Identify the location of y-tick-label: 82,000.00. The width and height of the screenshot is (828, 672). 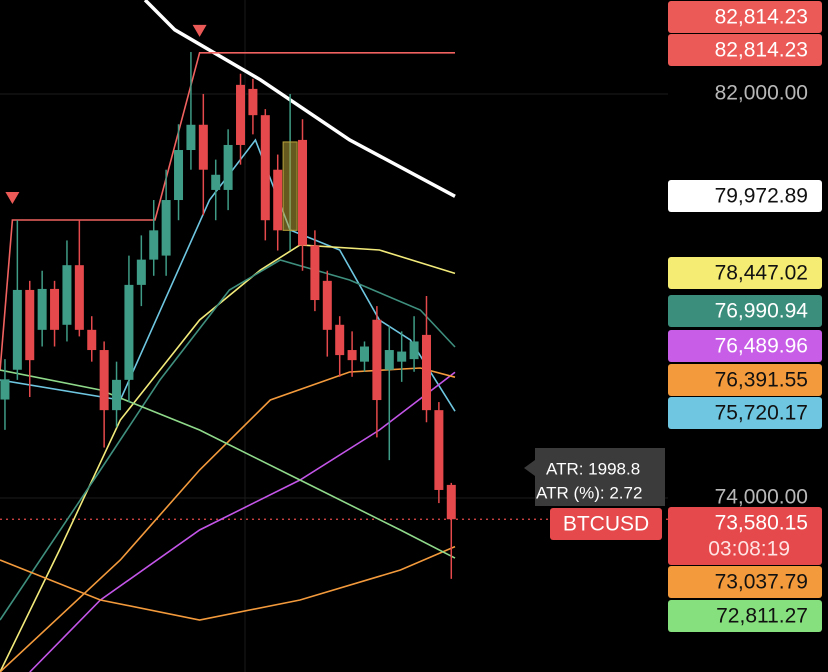
(761, 92).